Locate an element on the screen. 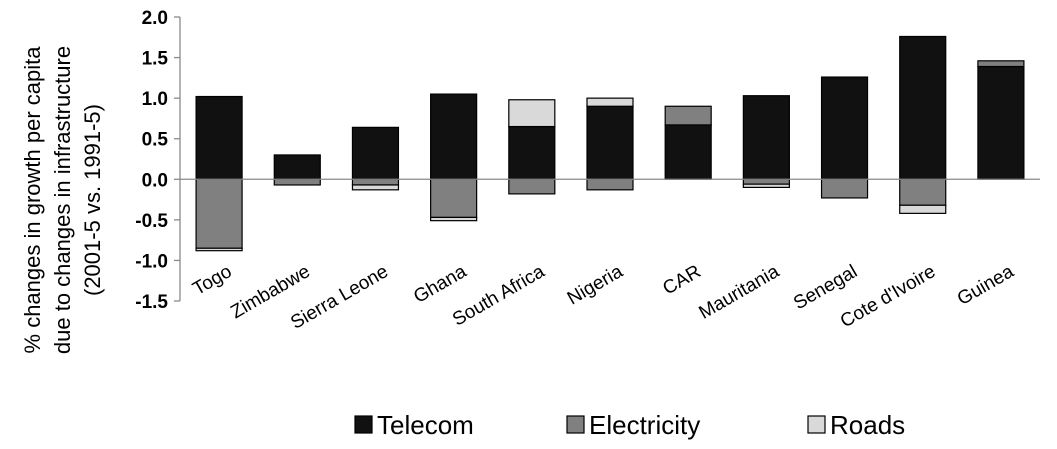 The image size is (1057, 449). x-tick-label: CAR is located at coordinates (681, 280).